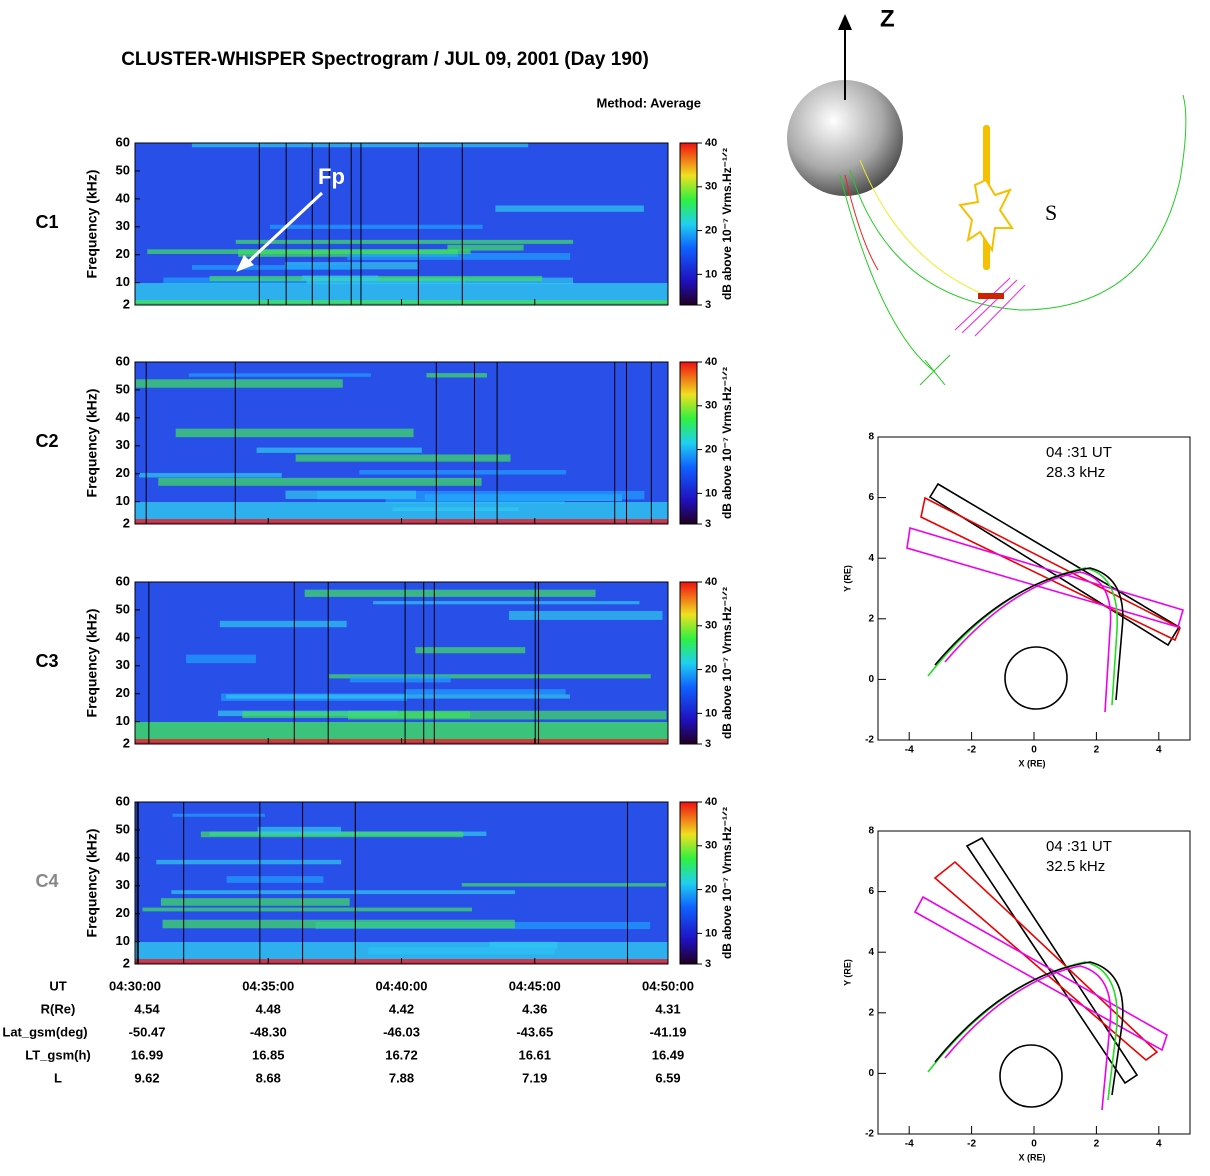 This screenshot has width=1210, height=1176. I want to click on y-axis-label: Y (RE), so click(847, 972).